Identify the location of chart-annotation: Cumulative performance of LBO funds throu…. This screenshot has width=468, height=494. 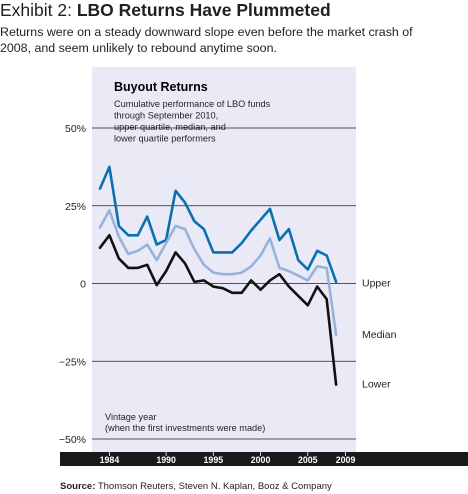
(192, 121).